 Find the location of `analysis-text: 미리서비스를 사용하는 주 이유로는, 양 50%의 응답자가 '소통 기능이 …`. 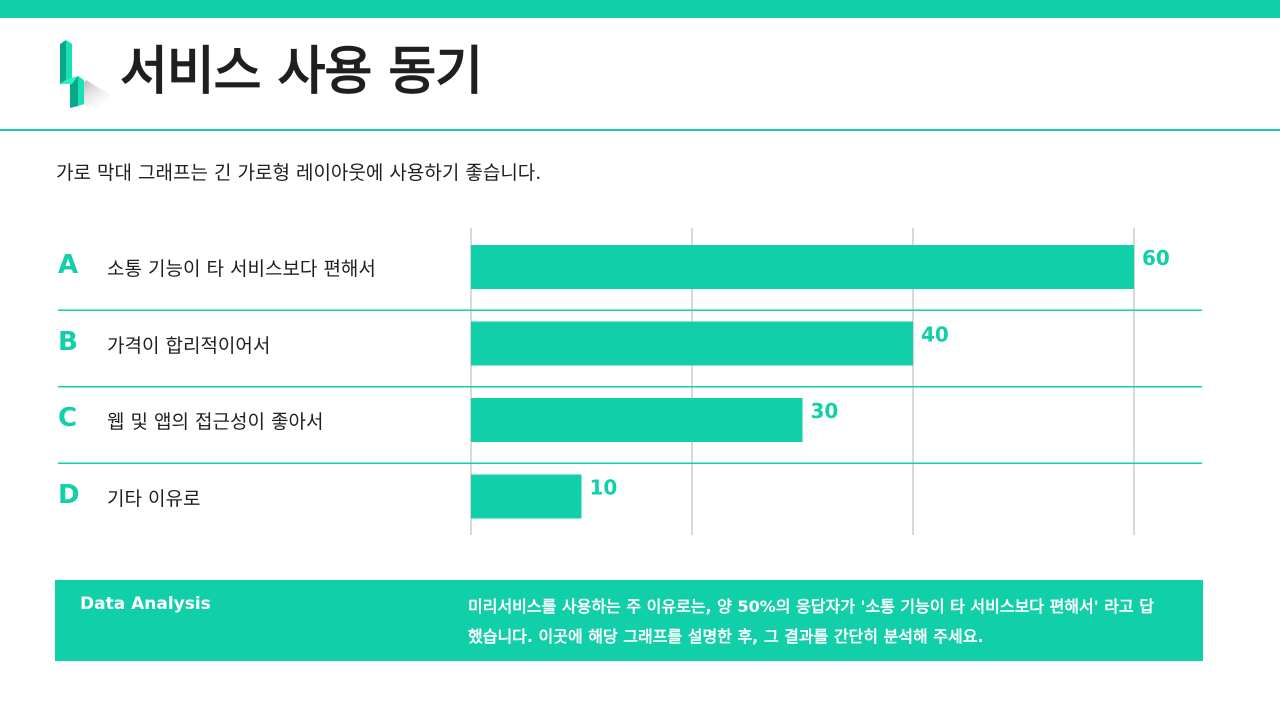

analysis-text: 미리서비스를 사용하는 주 이유로는, 양 50%의 응답자가 '소통 기능이 … is located at coordinates (811, 621).